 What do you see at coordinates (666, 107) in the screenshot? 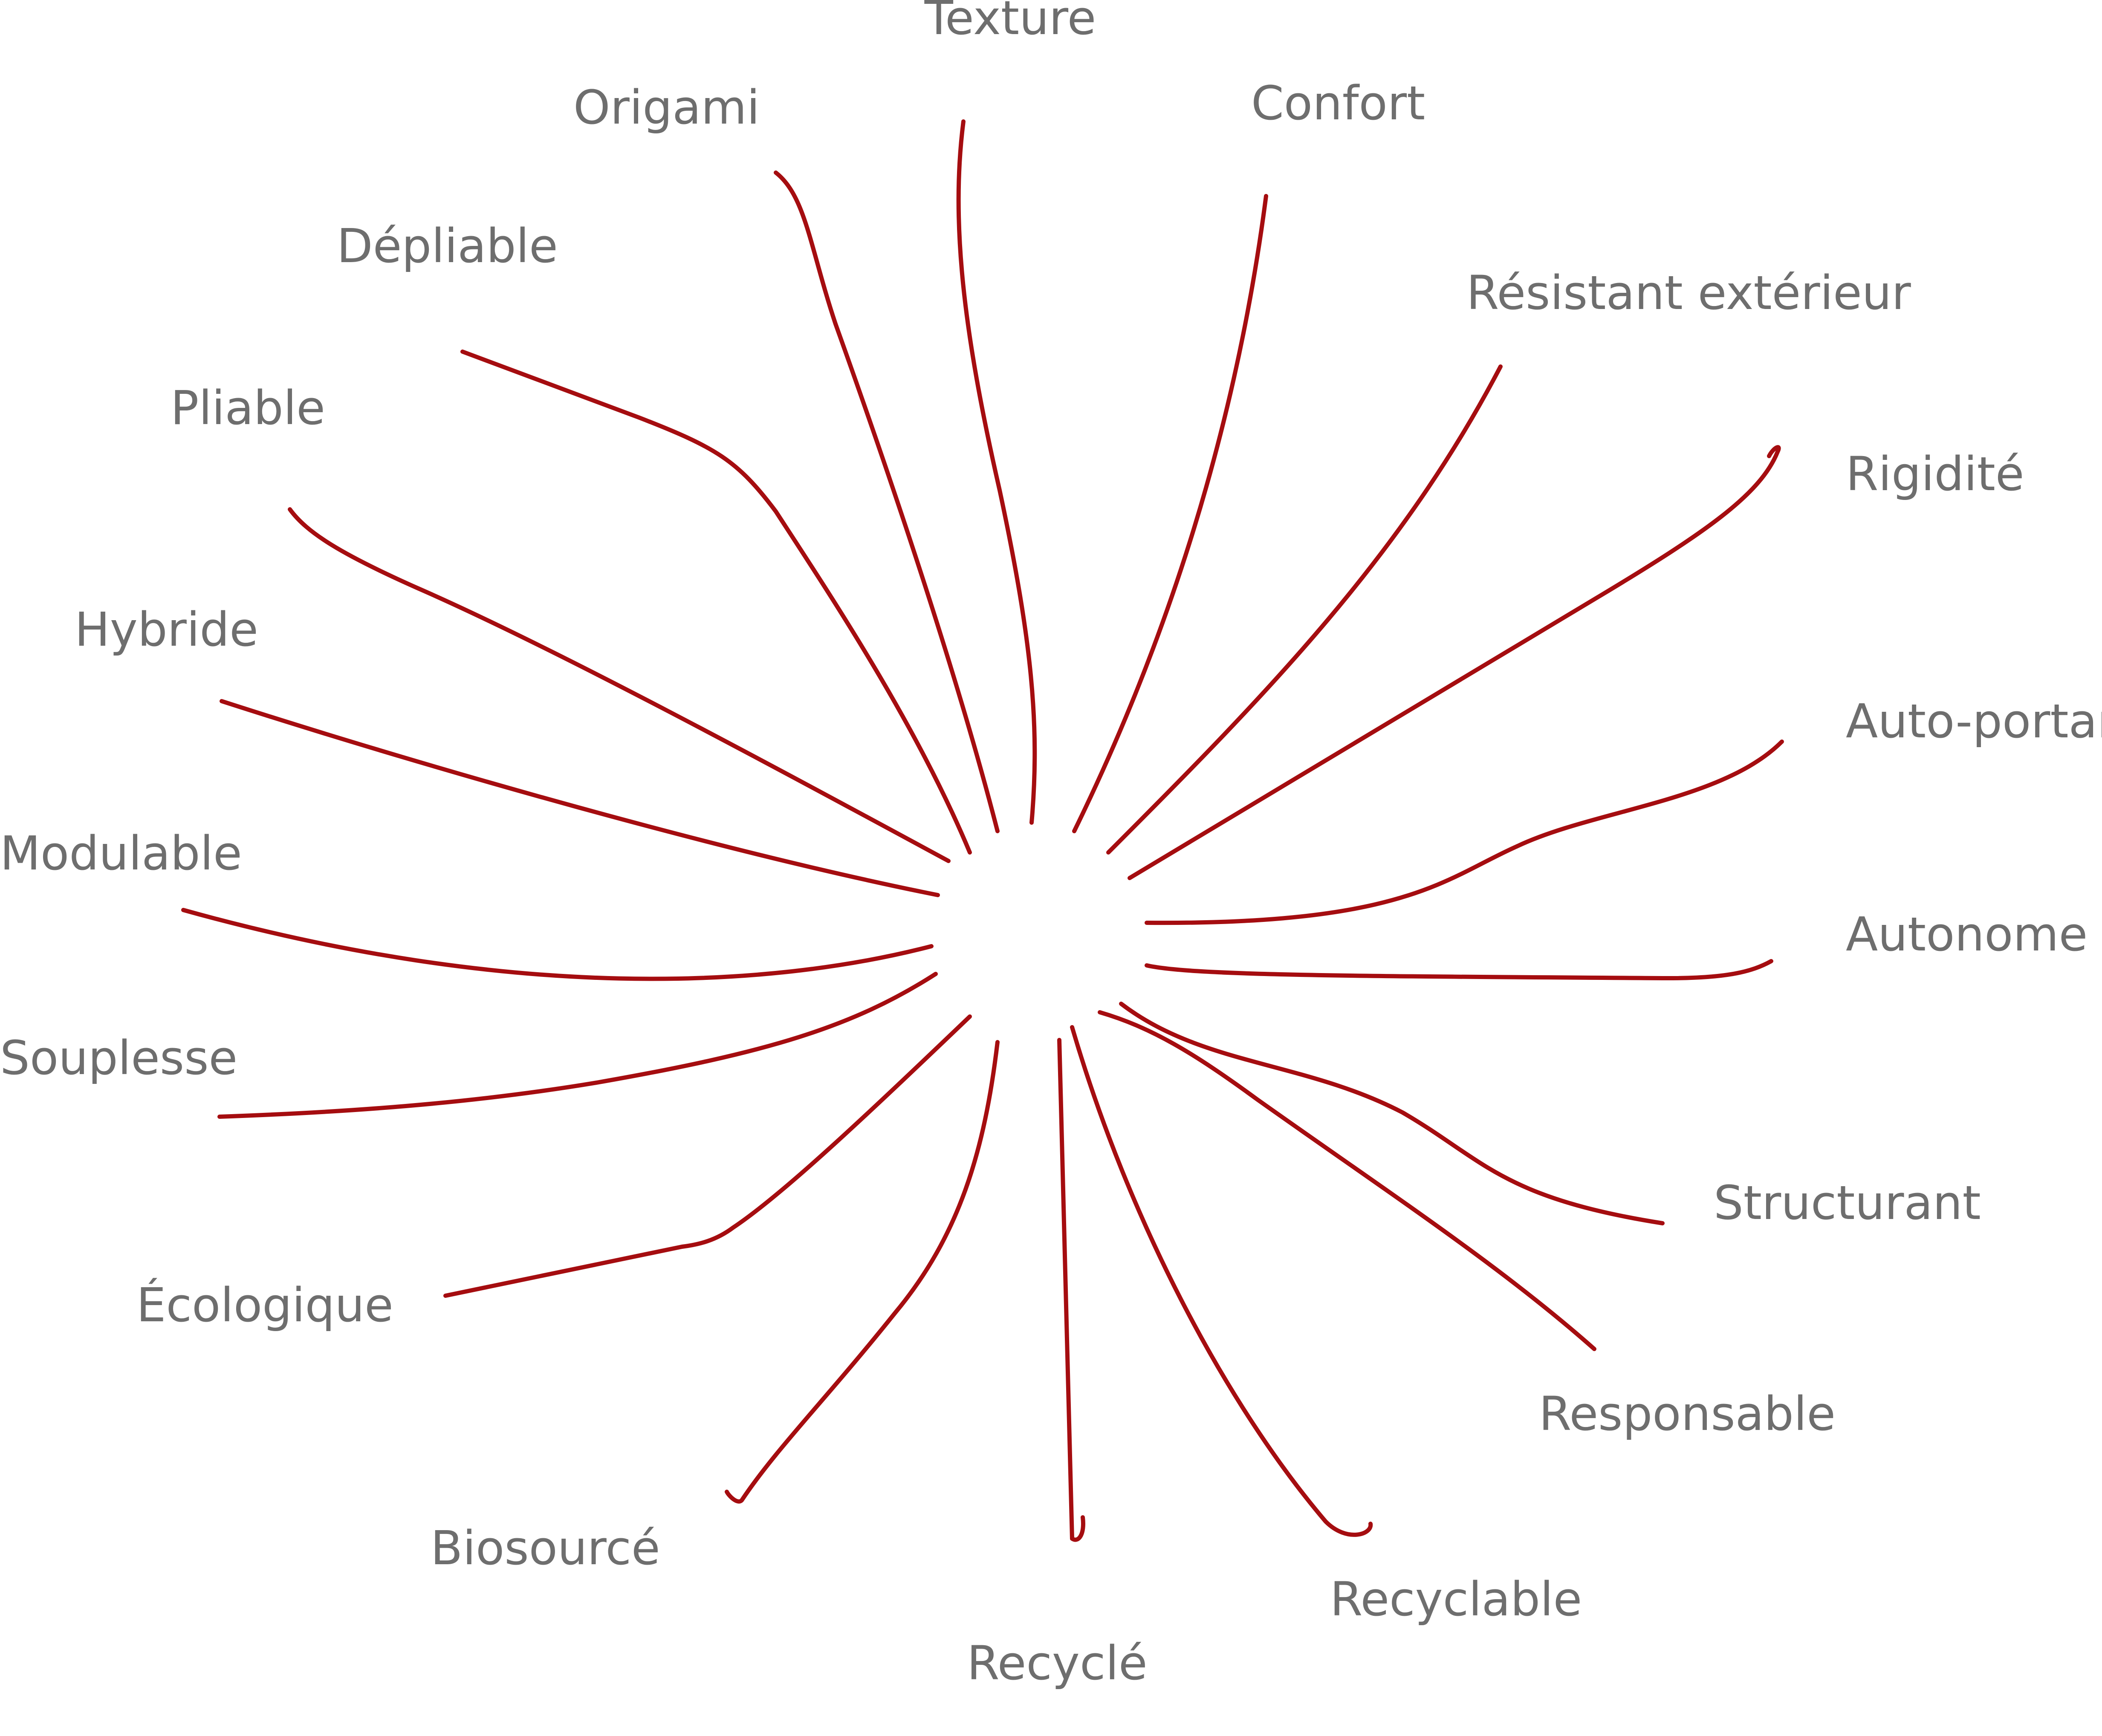
I see `label-origami: Origami` at bounding box center [666, 107].